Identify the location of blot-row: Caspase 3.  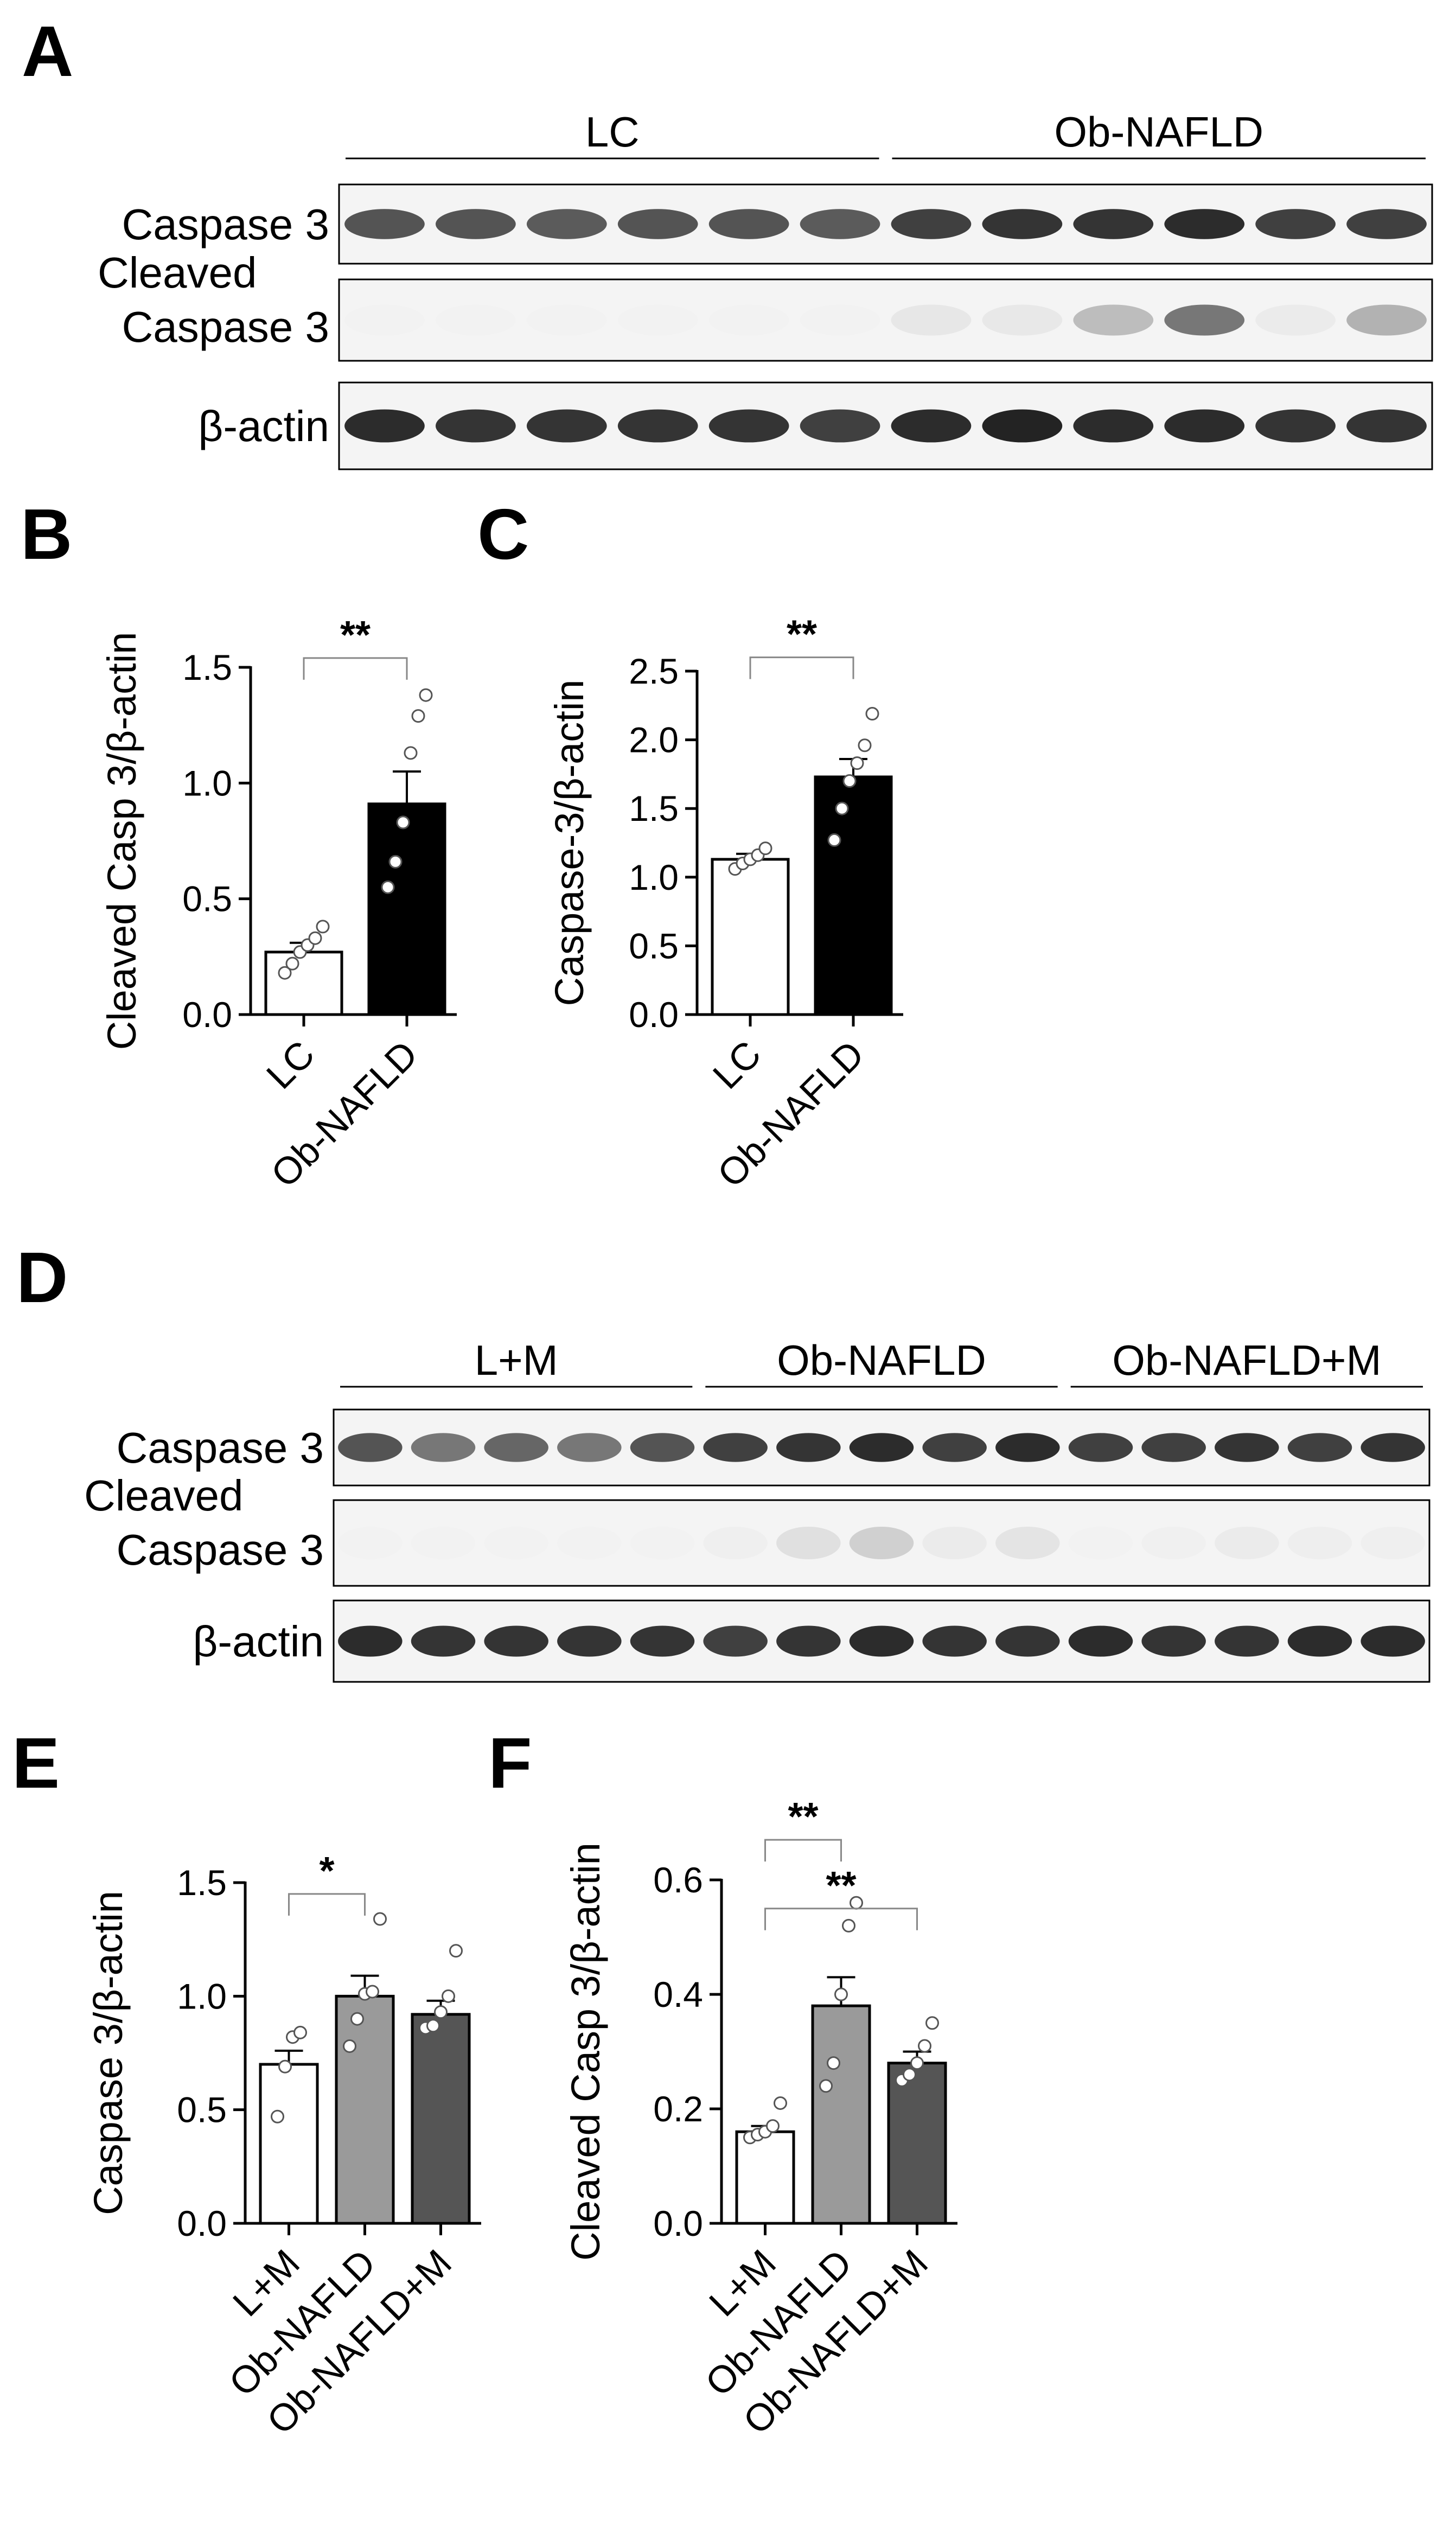
(777, 224).